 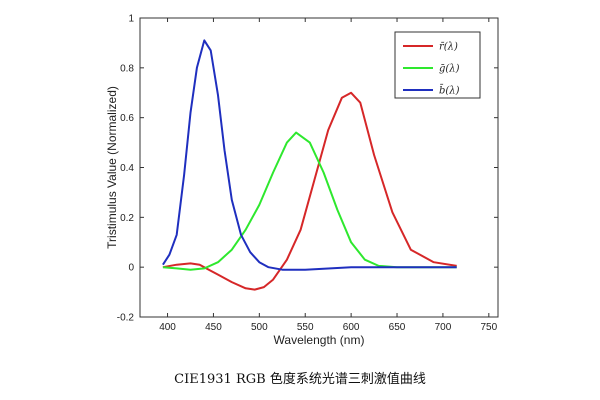 I want to click on legend-label: ḡ(λ), so click(x=449, y=69).